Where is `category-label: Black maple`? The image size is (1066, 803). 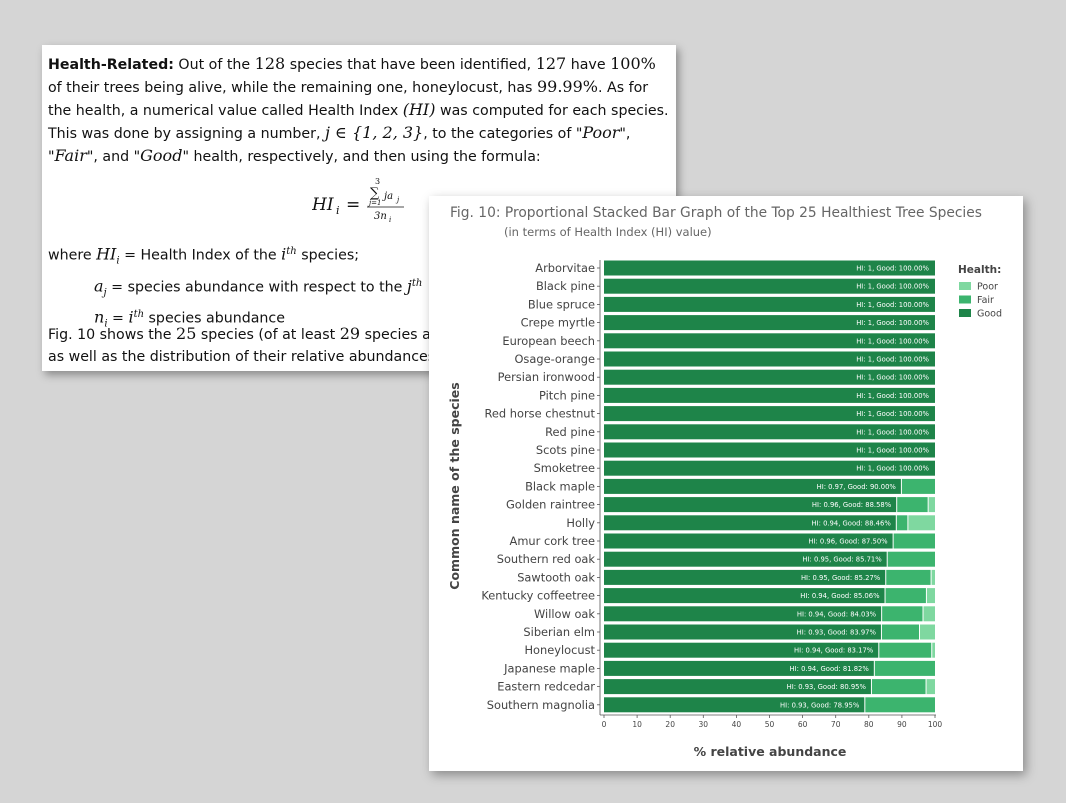
category-label: Black maple is located at coordinates (560, 486).